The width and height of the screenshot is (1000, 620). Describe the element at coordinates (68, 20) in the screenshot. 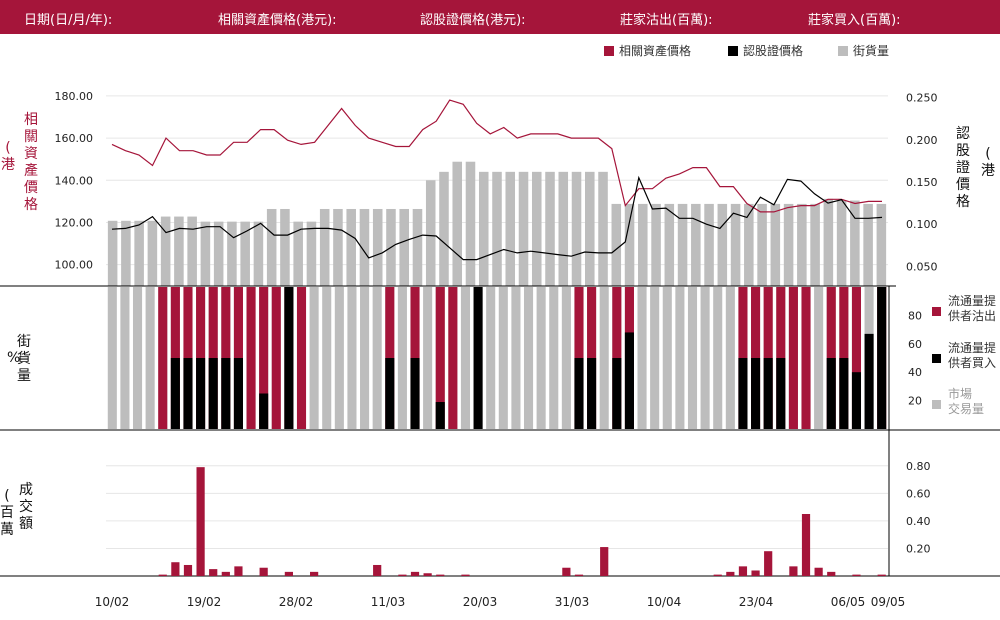

I see `date-label: 日期(日/月/年):` at that location.